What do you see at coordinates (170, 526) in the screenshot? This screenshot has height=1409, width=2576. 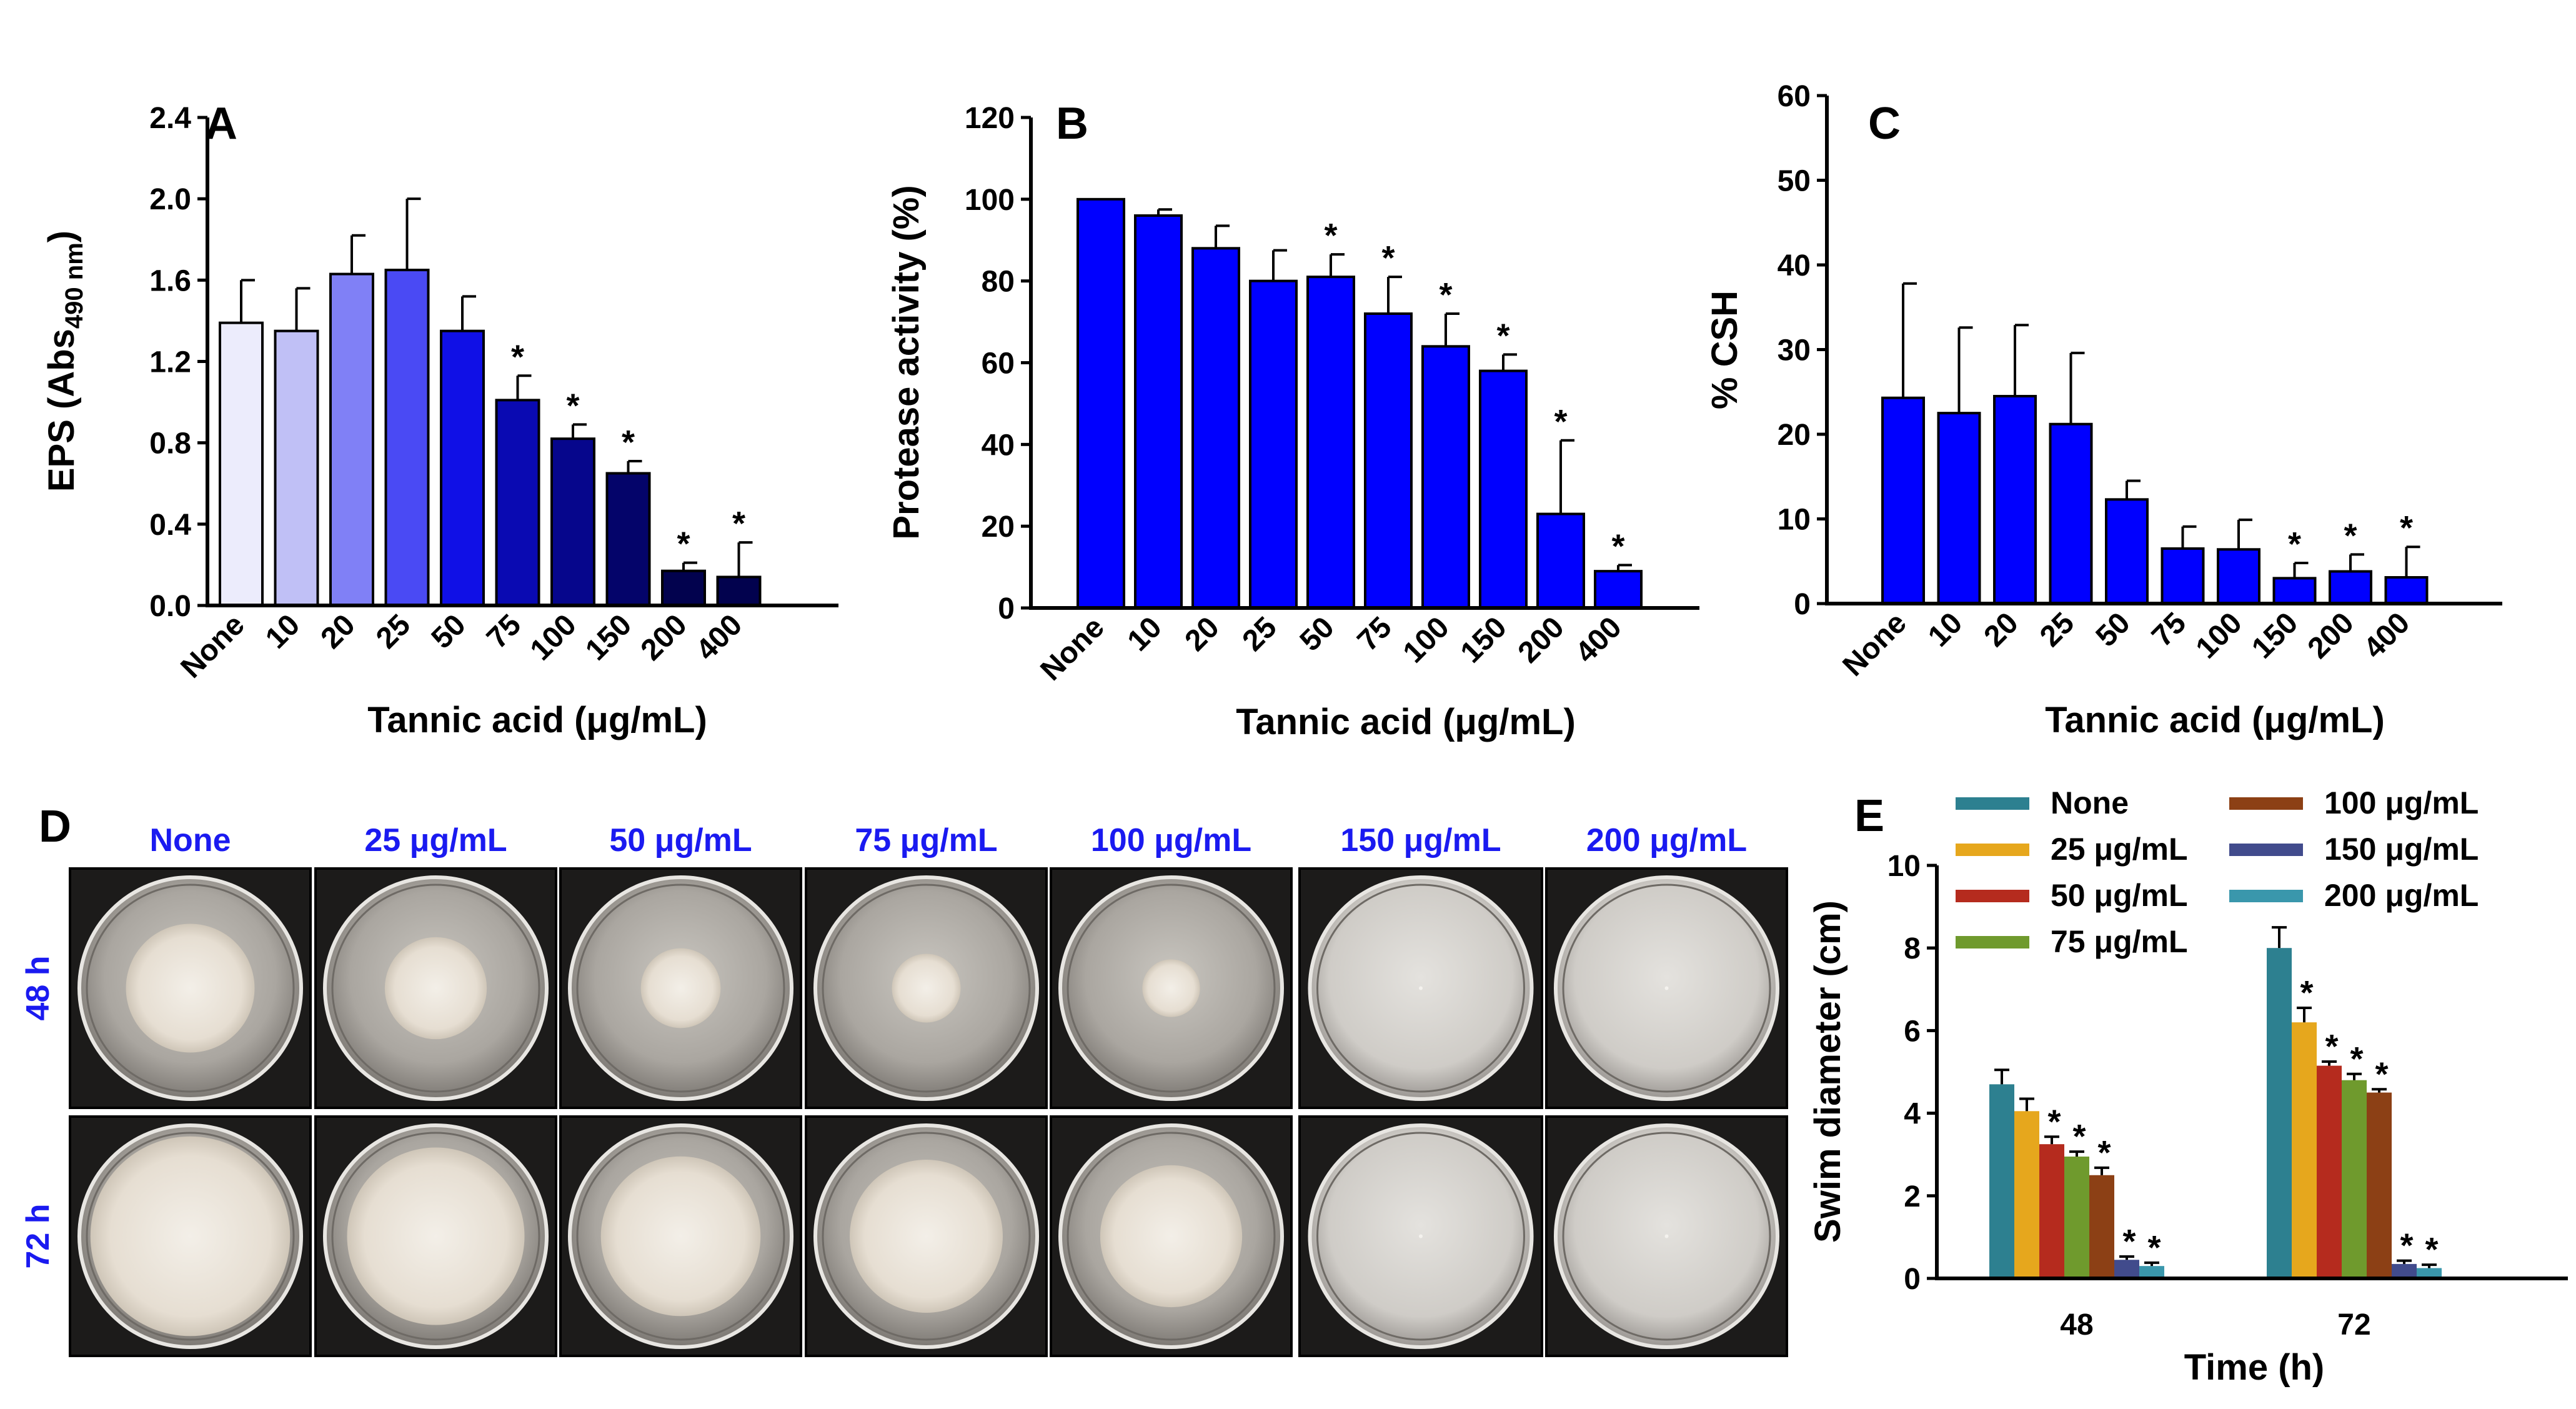 I see `a-y-tick-label: 0.4` at bounding box center [170, 526].